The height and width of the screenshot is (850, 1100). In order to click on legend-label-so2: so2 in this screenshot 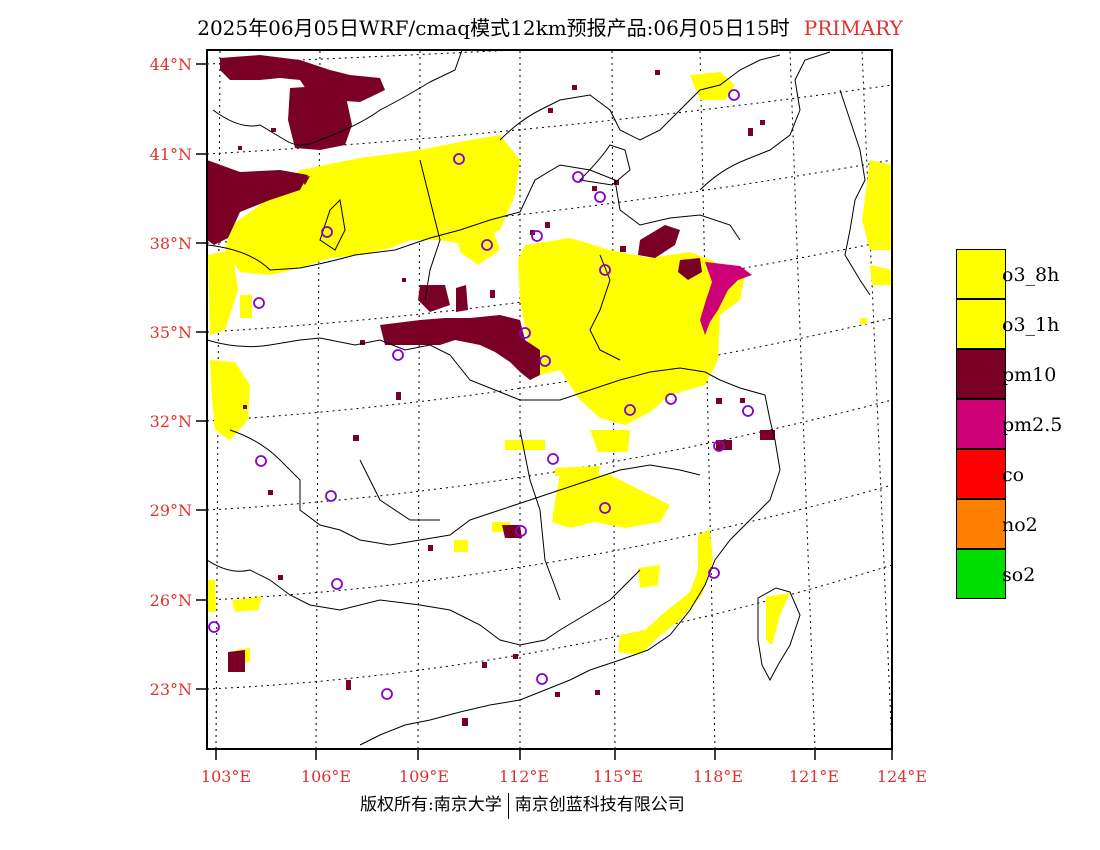, I will do `click(1019, 575)`.